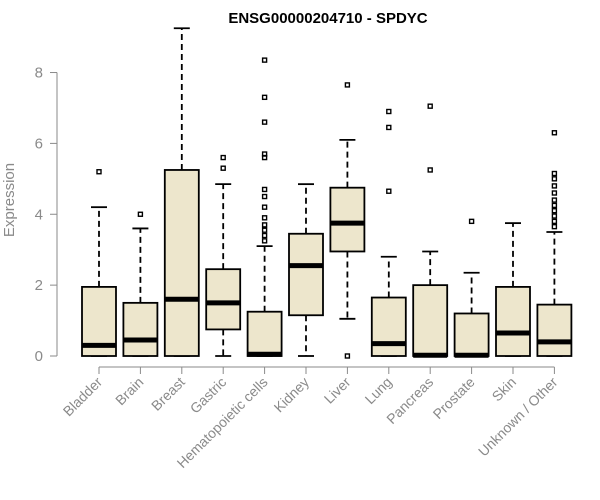 Image resolution: width=600 pixels, height=500 pixels. Describe the element at coordinates (168, 394) in the screenshot. I see `x-tick-label: Breast` at that location.